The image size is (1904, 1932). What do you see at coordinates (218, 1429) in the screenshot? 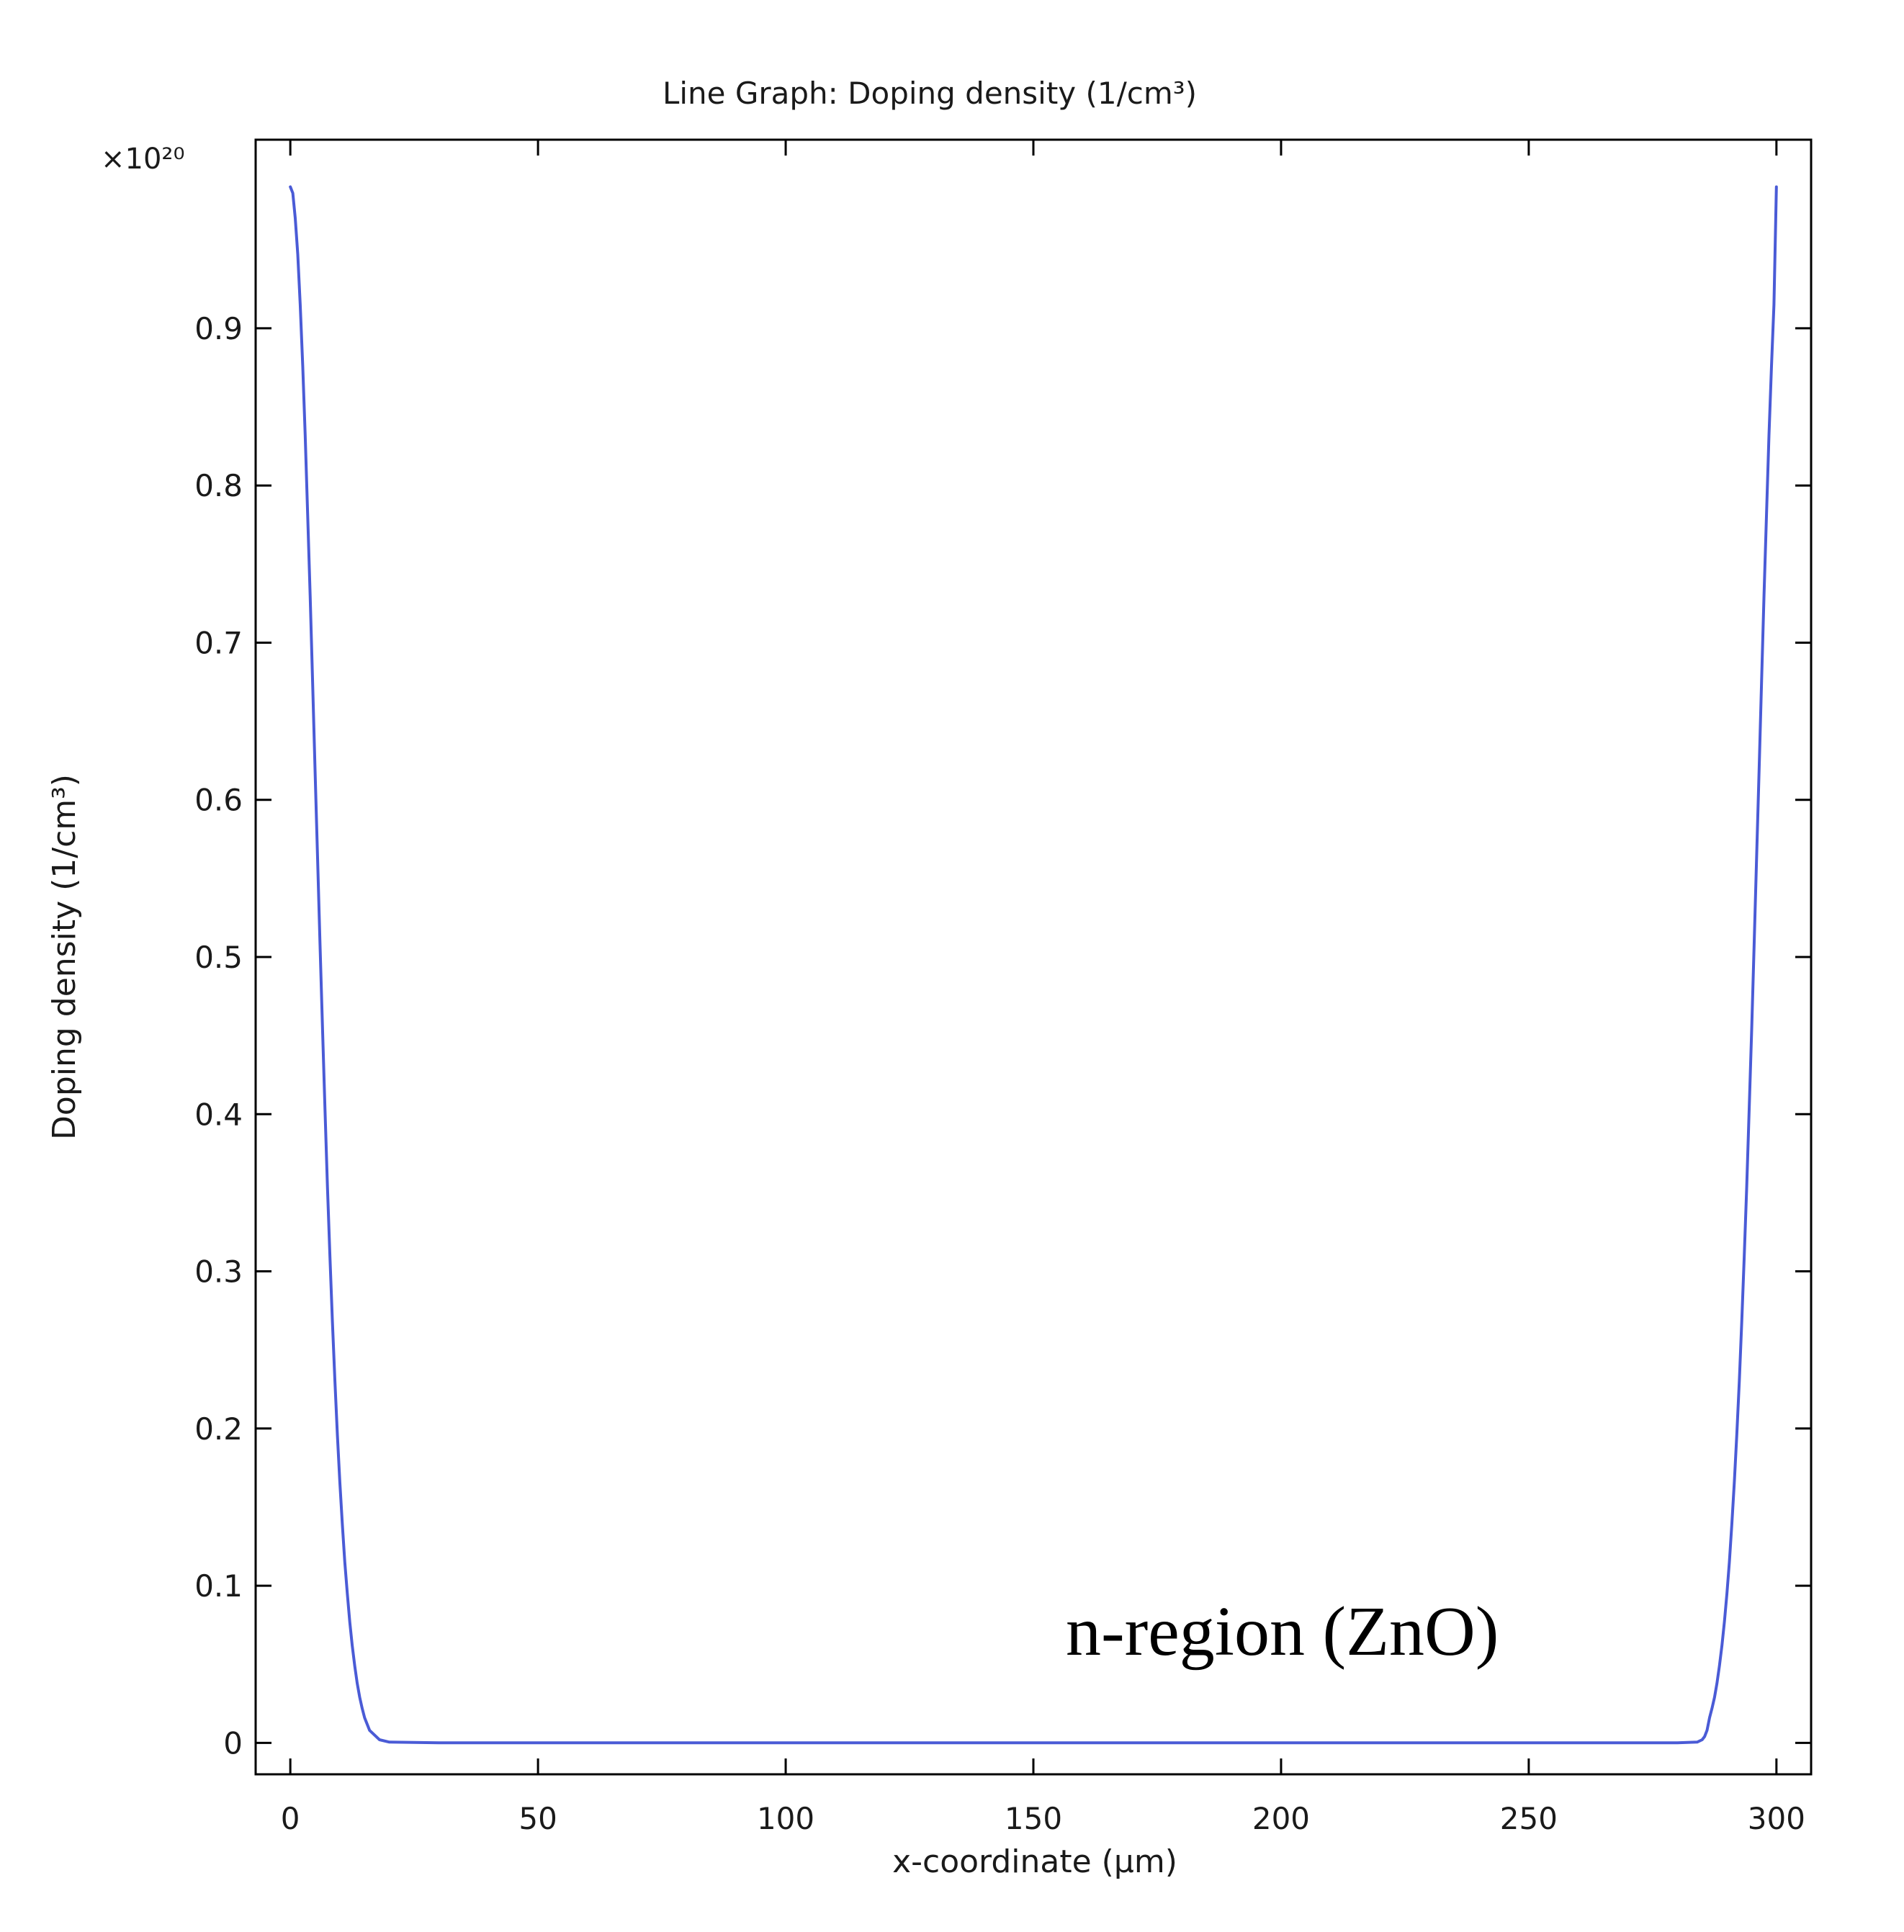
I see `y-tick-label: 0.2` at bounding box center [218, 1429].